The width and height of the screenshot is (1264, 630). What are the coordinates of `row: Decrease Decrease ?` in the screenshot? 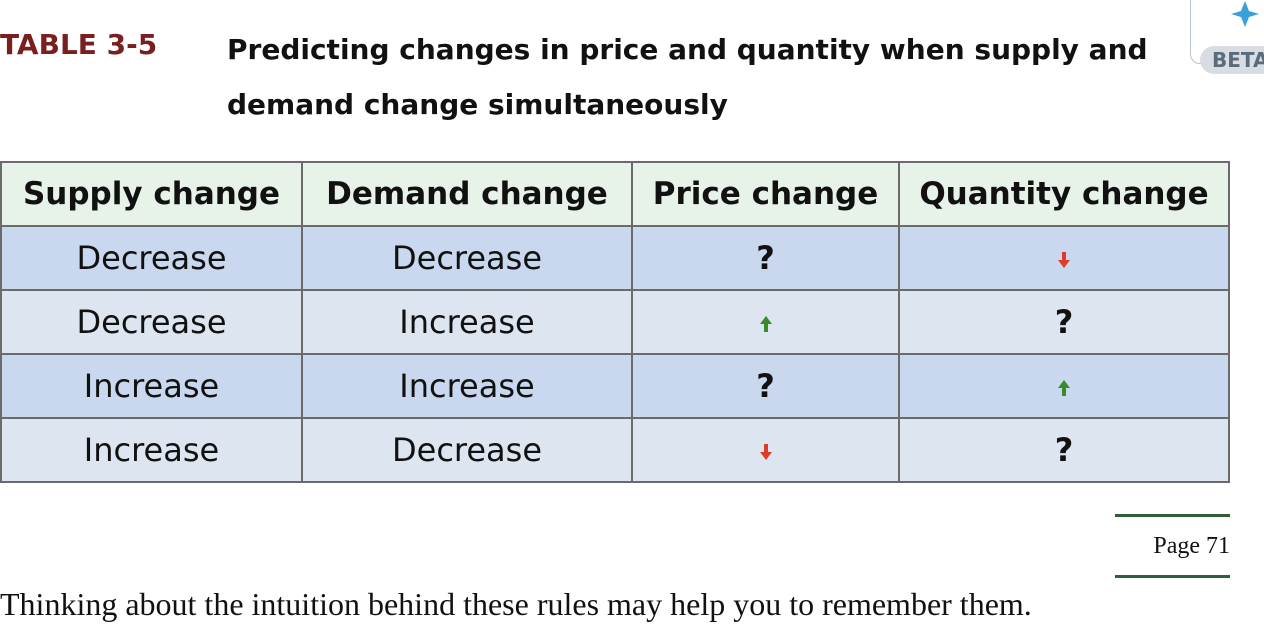 It's located at (615, 258).